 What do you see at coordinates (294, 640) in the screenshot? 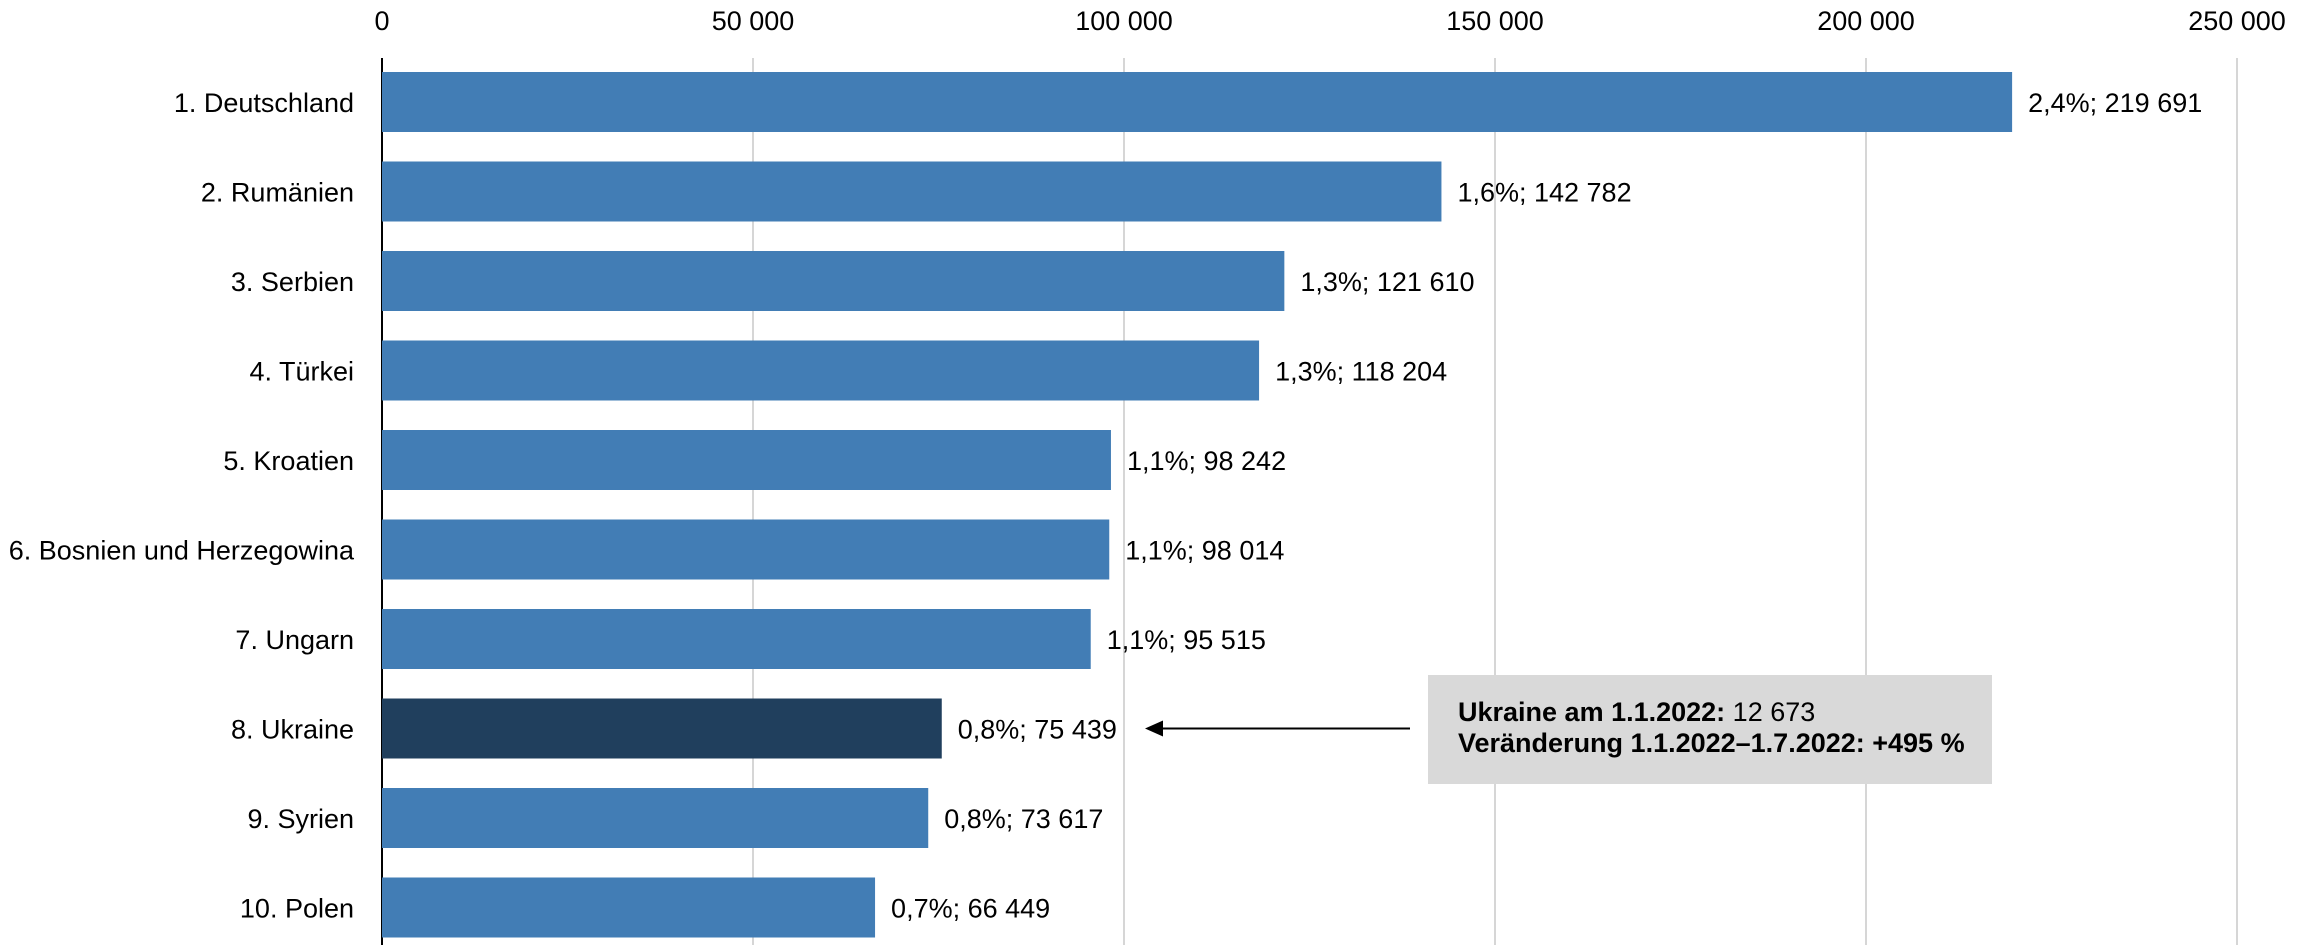
I see `category-label: 7. Ungarn` at bounding box center [294, 640].